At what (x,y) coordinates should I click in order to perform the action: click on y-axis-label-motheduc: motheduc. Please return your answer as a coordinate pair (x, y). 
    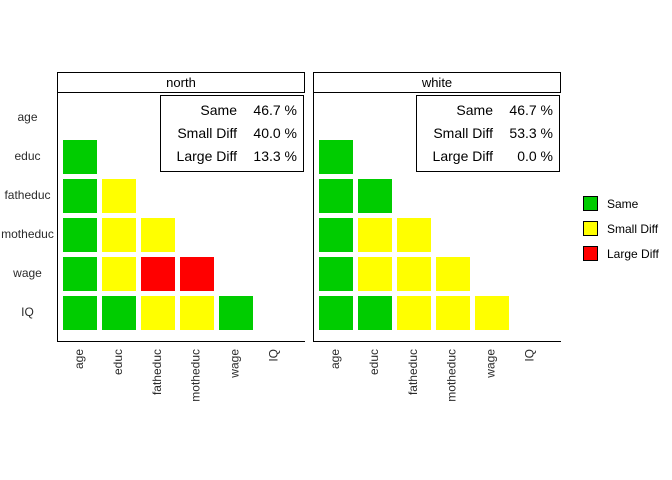
    Looking at the image, I should click on (27, 234).